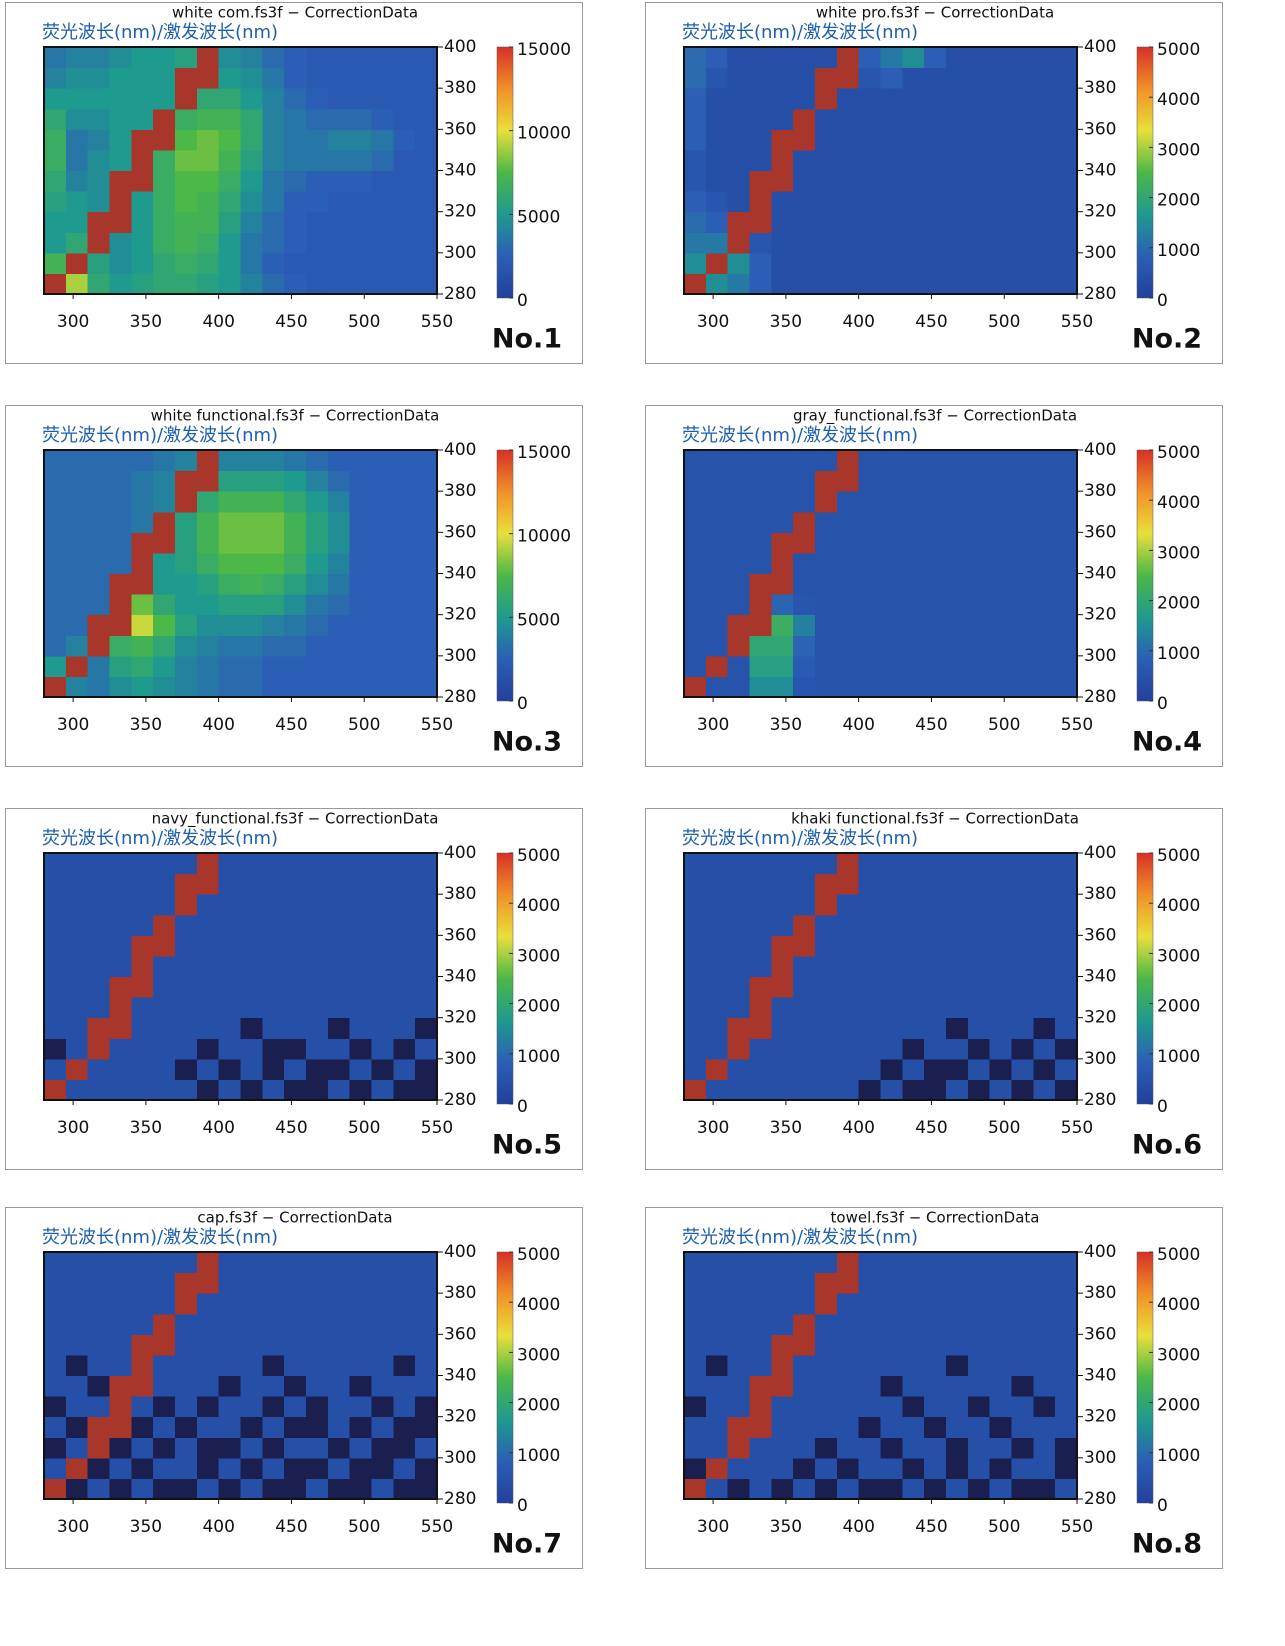  Describe the element at coordinates (538, 620) in the screenshot. I see `colorbar-tick-label: 5000` at that location.